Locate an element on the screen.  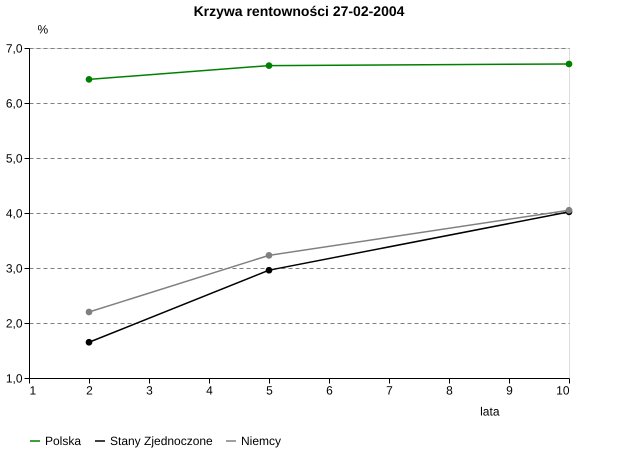
y-tick-label: 2,0 is located at coordinates (14, 323).